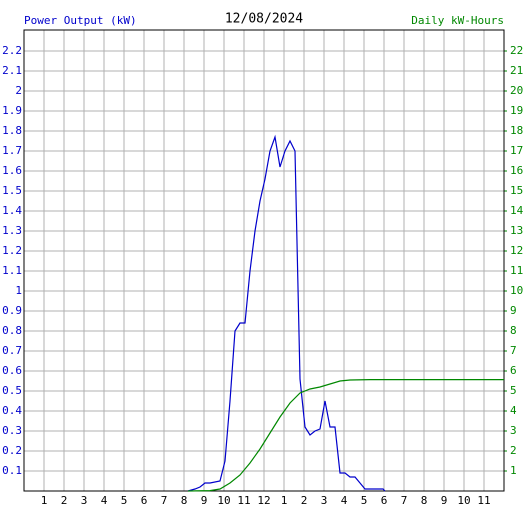  What do you see at coordinates (12, 70) in the screenshot?
I see `y-tick-label: 2.1` at bounding box center [12, 70].